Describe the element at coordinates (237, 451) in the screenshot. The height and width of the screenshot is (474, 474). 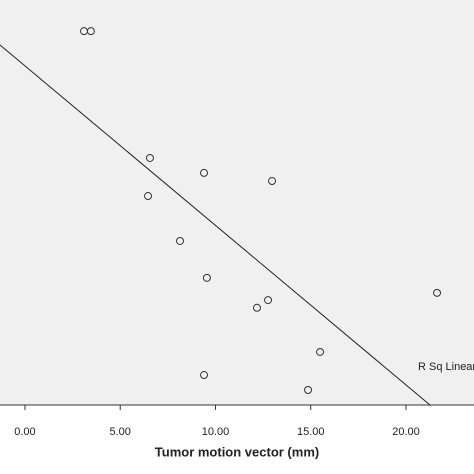
I see `x-axis-label: Tumor motion vector (mm)` at that location.